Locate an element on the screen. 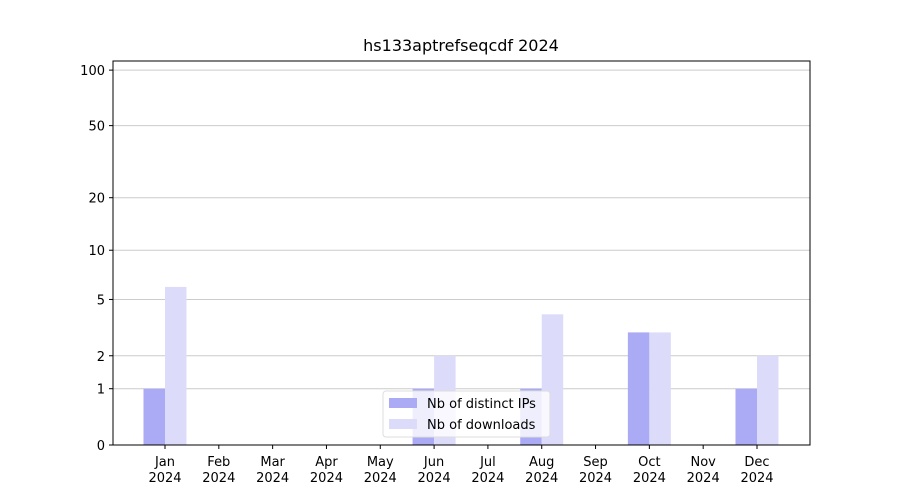 This screenshot has height=500, width=900. x-tick-label: Nov 2024 is located at coordinates (703, 470).